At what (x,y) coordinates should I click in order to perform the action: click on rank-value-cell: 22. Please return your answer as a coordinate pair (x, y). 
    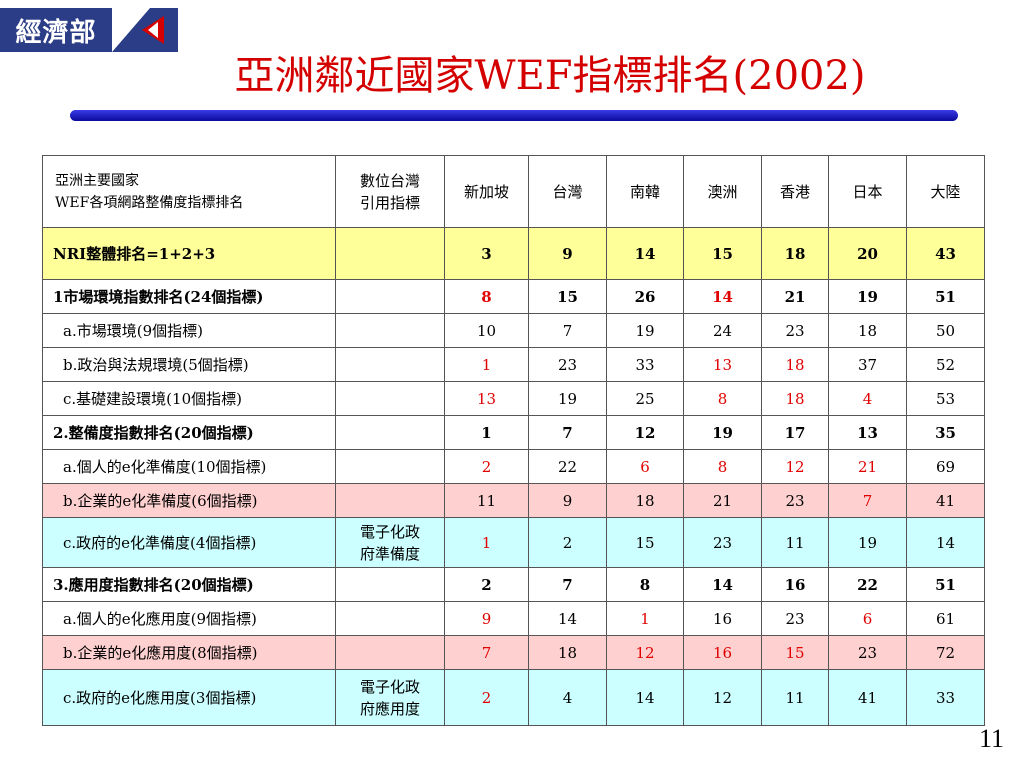
    Looking at the image, I should click on (567, 466).